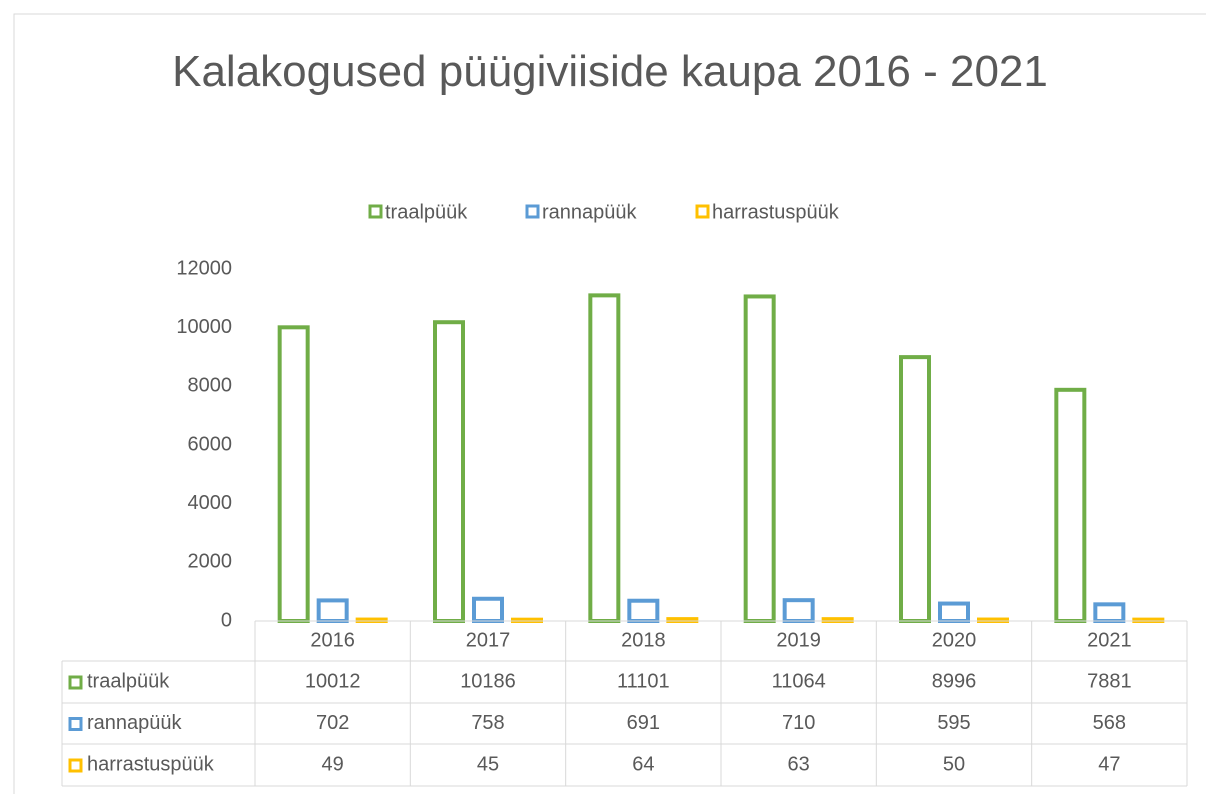  Describe the element at coordinates (210, 386) in the screenshot. I see `y-tick-label: 8000` at that location.